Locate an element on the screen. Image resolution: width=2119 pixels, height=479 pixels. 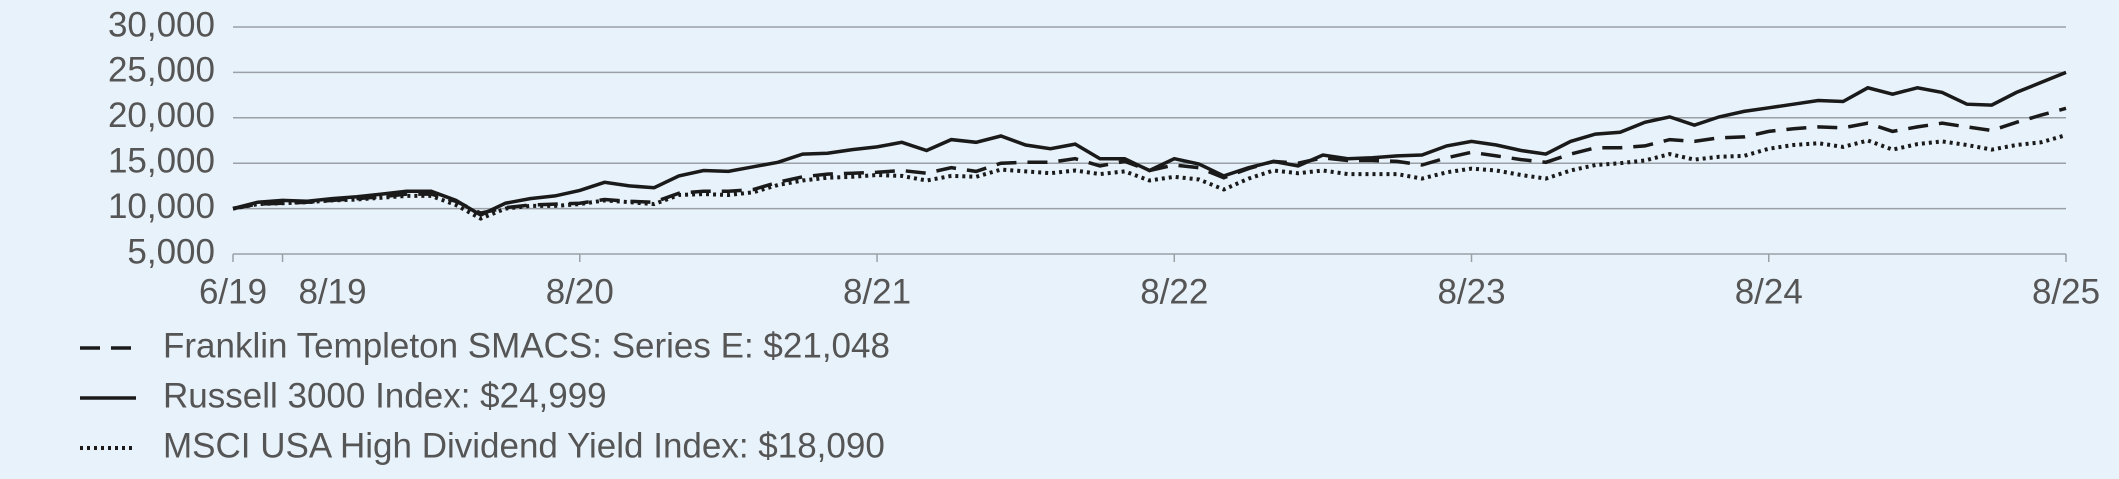
y-tick-label: 15,000 is located at coordinates (161, 160).